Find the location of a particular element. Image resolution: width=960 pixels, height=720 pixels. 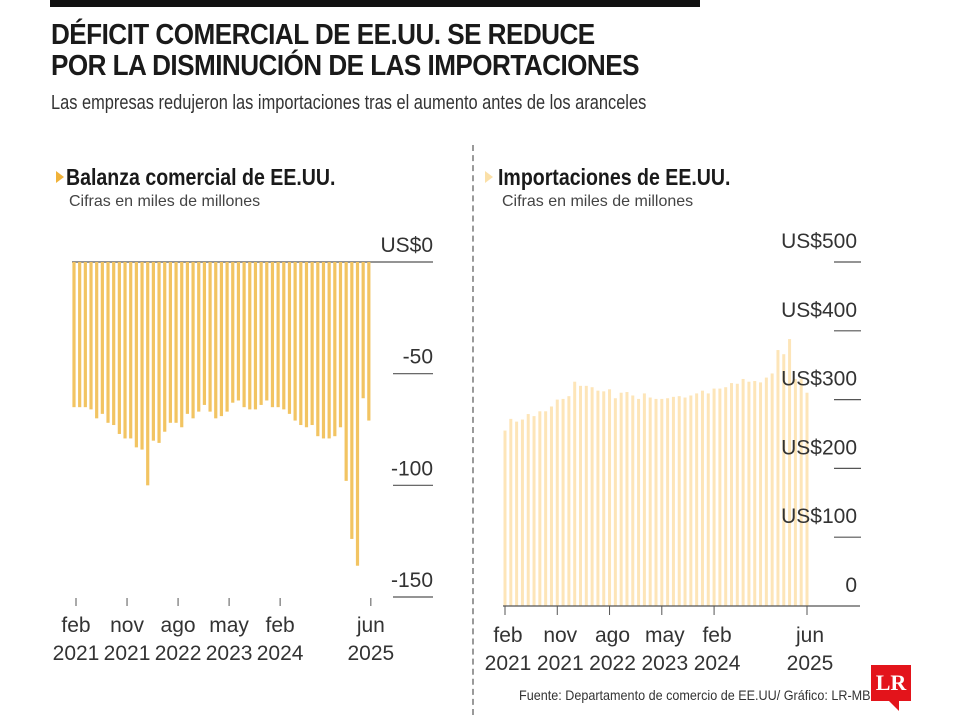

left-y-tick-label: US$0 is located at coordinates (406, 245).